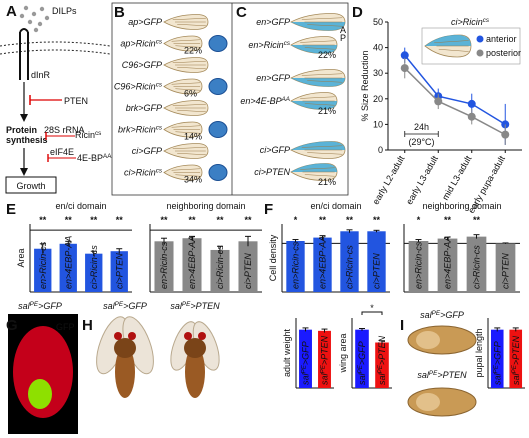 The image size is (529, 438). I want to click on reduction: 6%, so click(190, 94).